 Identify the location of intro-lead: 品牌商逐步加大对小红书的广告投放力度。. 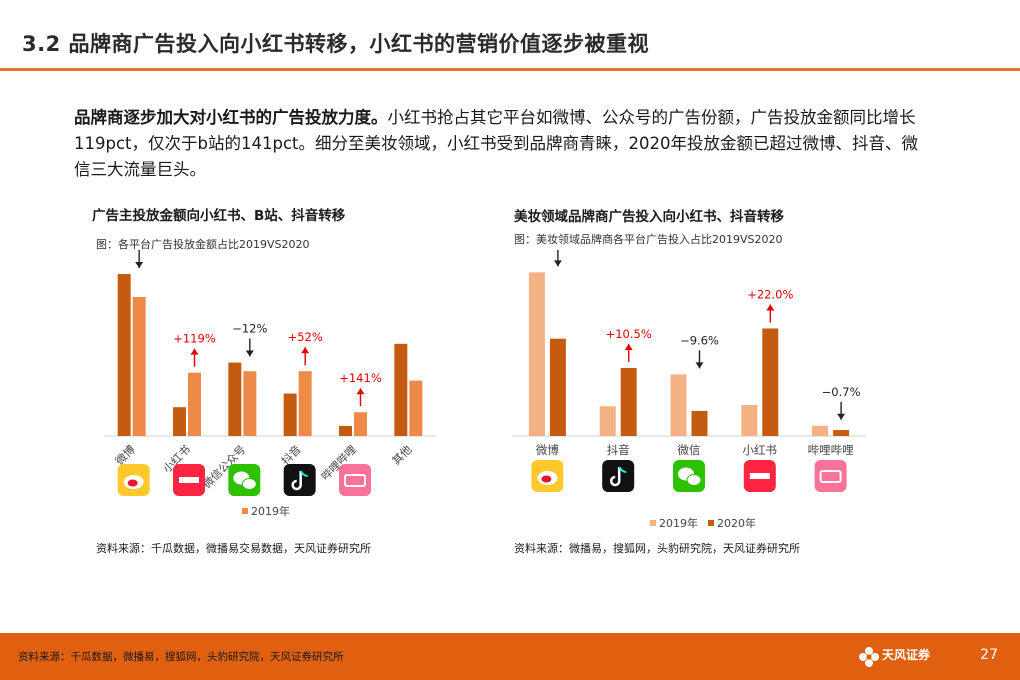
(231, 117).